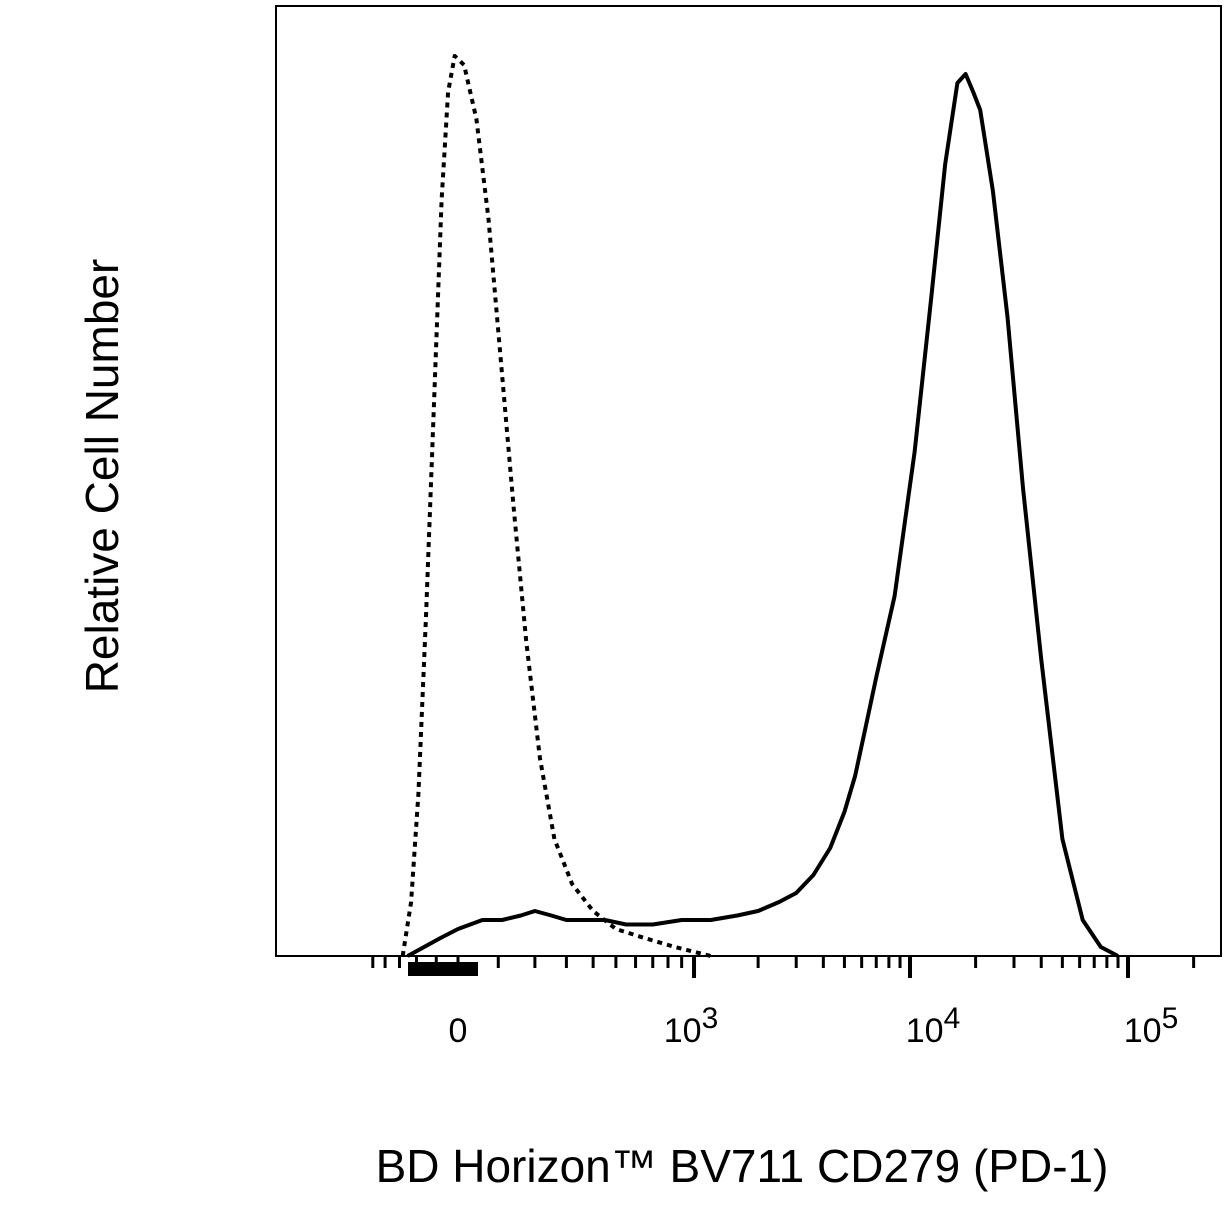 The width and height of the screenshot is (1230, 1230). What do you see at coordinates (1151, 1026) in the screenshot?
I see `x-tick-label: 10⁵` at bounding box center [1151, 1026].